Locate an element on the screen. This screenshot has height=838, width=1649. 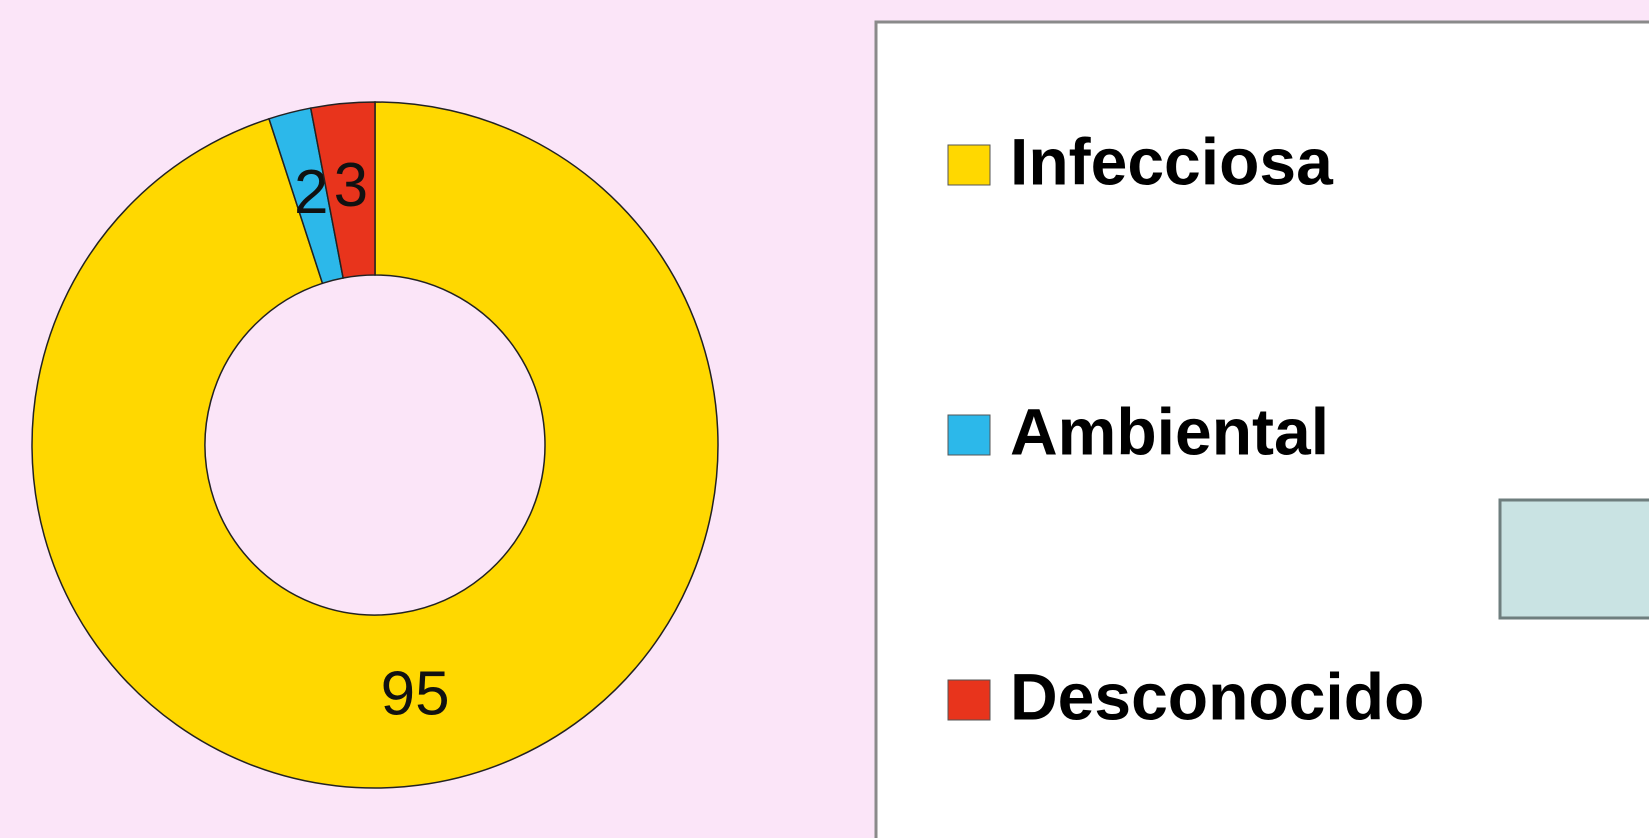
donut-segment is located at coordinates (342, 190).